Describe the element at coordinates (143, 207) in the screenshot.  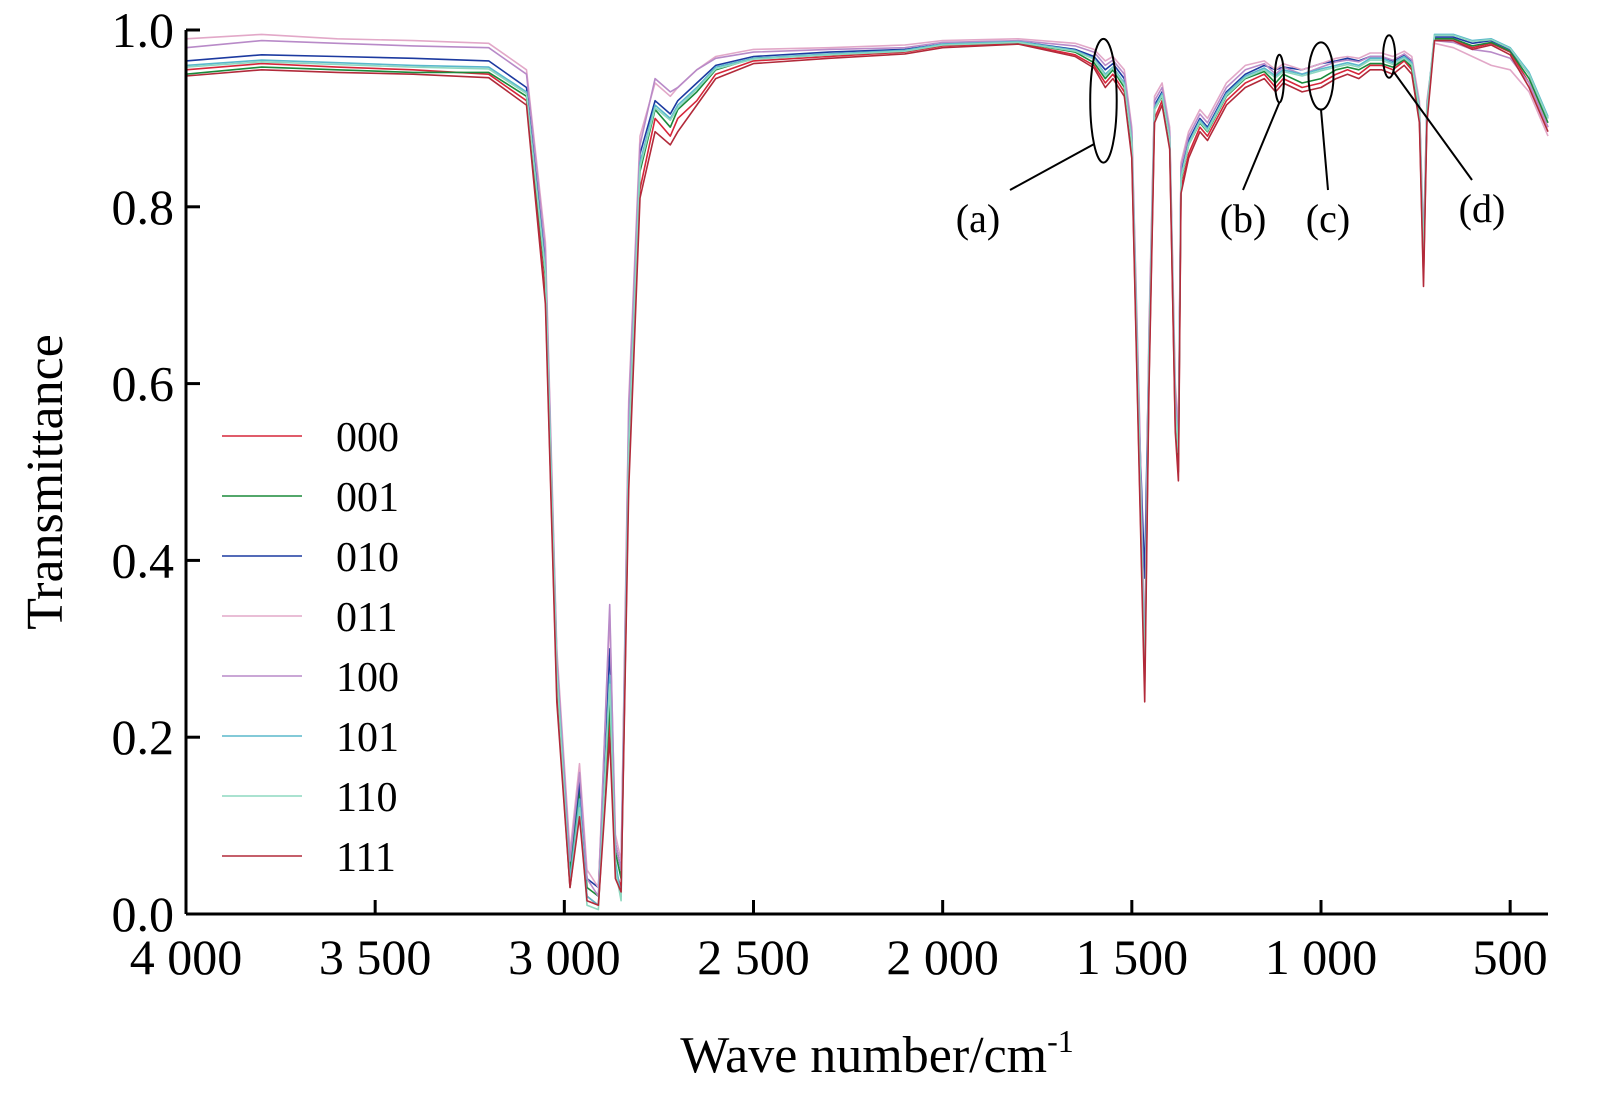
I see `y-tick-label: 0.8` at that location.